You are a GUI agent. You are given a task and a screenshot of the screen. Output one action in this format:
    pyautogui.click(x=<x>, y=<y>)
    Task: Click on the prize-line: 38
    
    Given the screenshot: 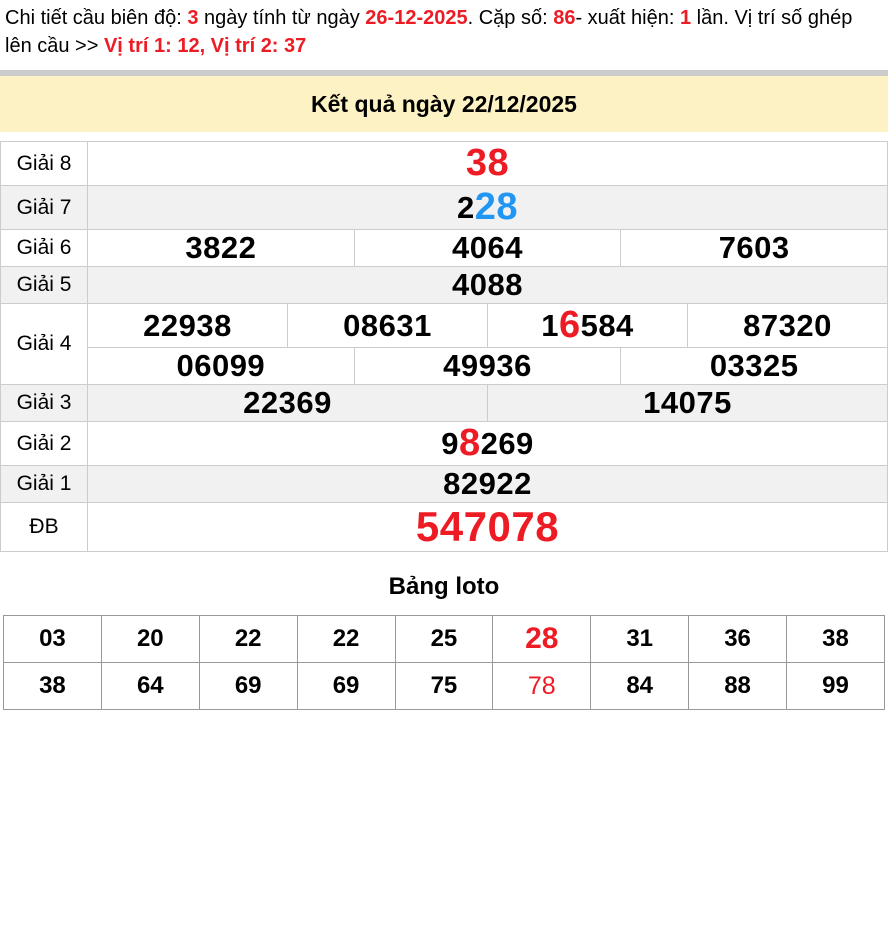 What is the action you would take?
    pyautogui.click(x=487, y=163)
    